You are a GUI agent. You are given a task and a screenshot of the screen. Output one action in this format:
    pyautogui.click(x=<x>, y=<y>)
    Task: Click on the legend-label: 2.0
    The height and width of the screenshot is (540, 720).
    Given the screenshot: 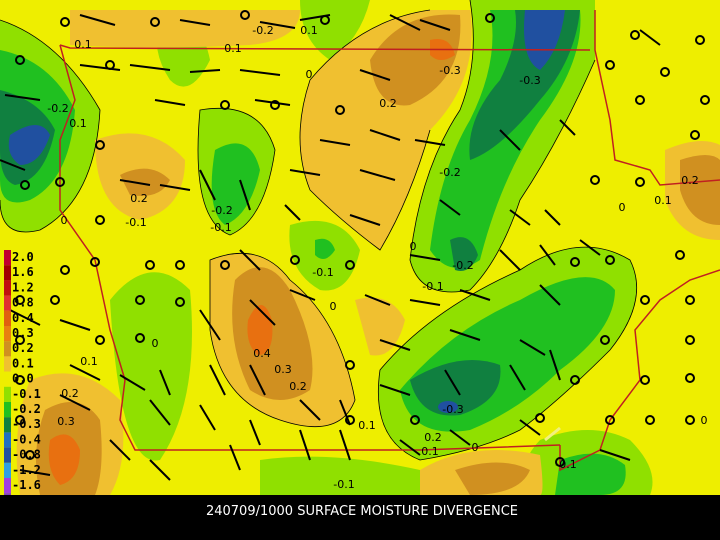 What is the action you would take?
    pyautogui.click(x=23, y=257)
    